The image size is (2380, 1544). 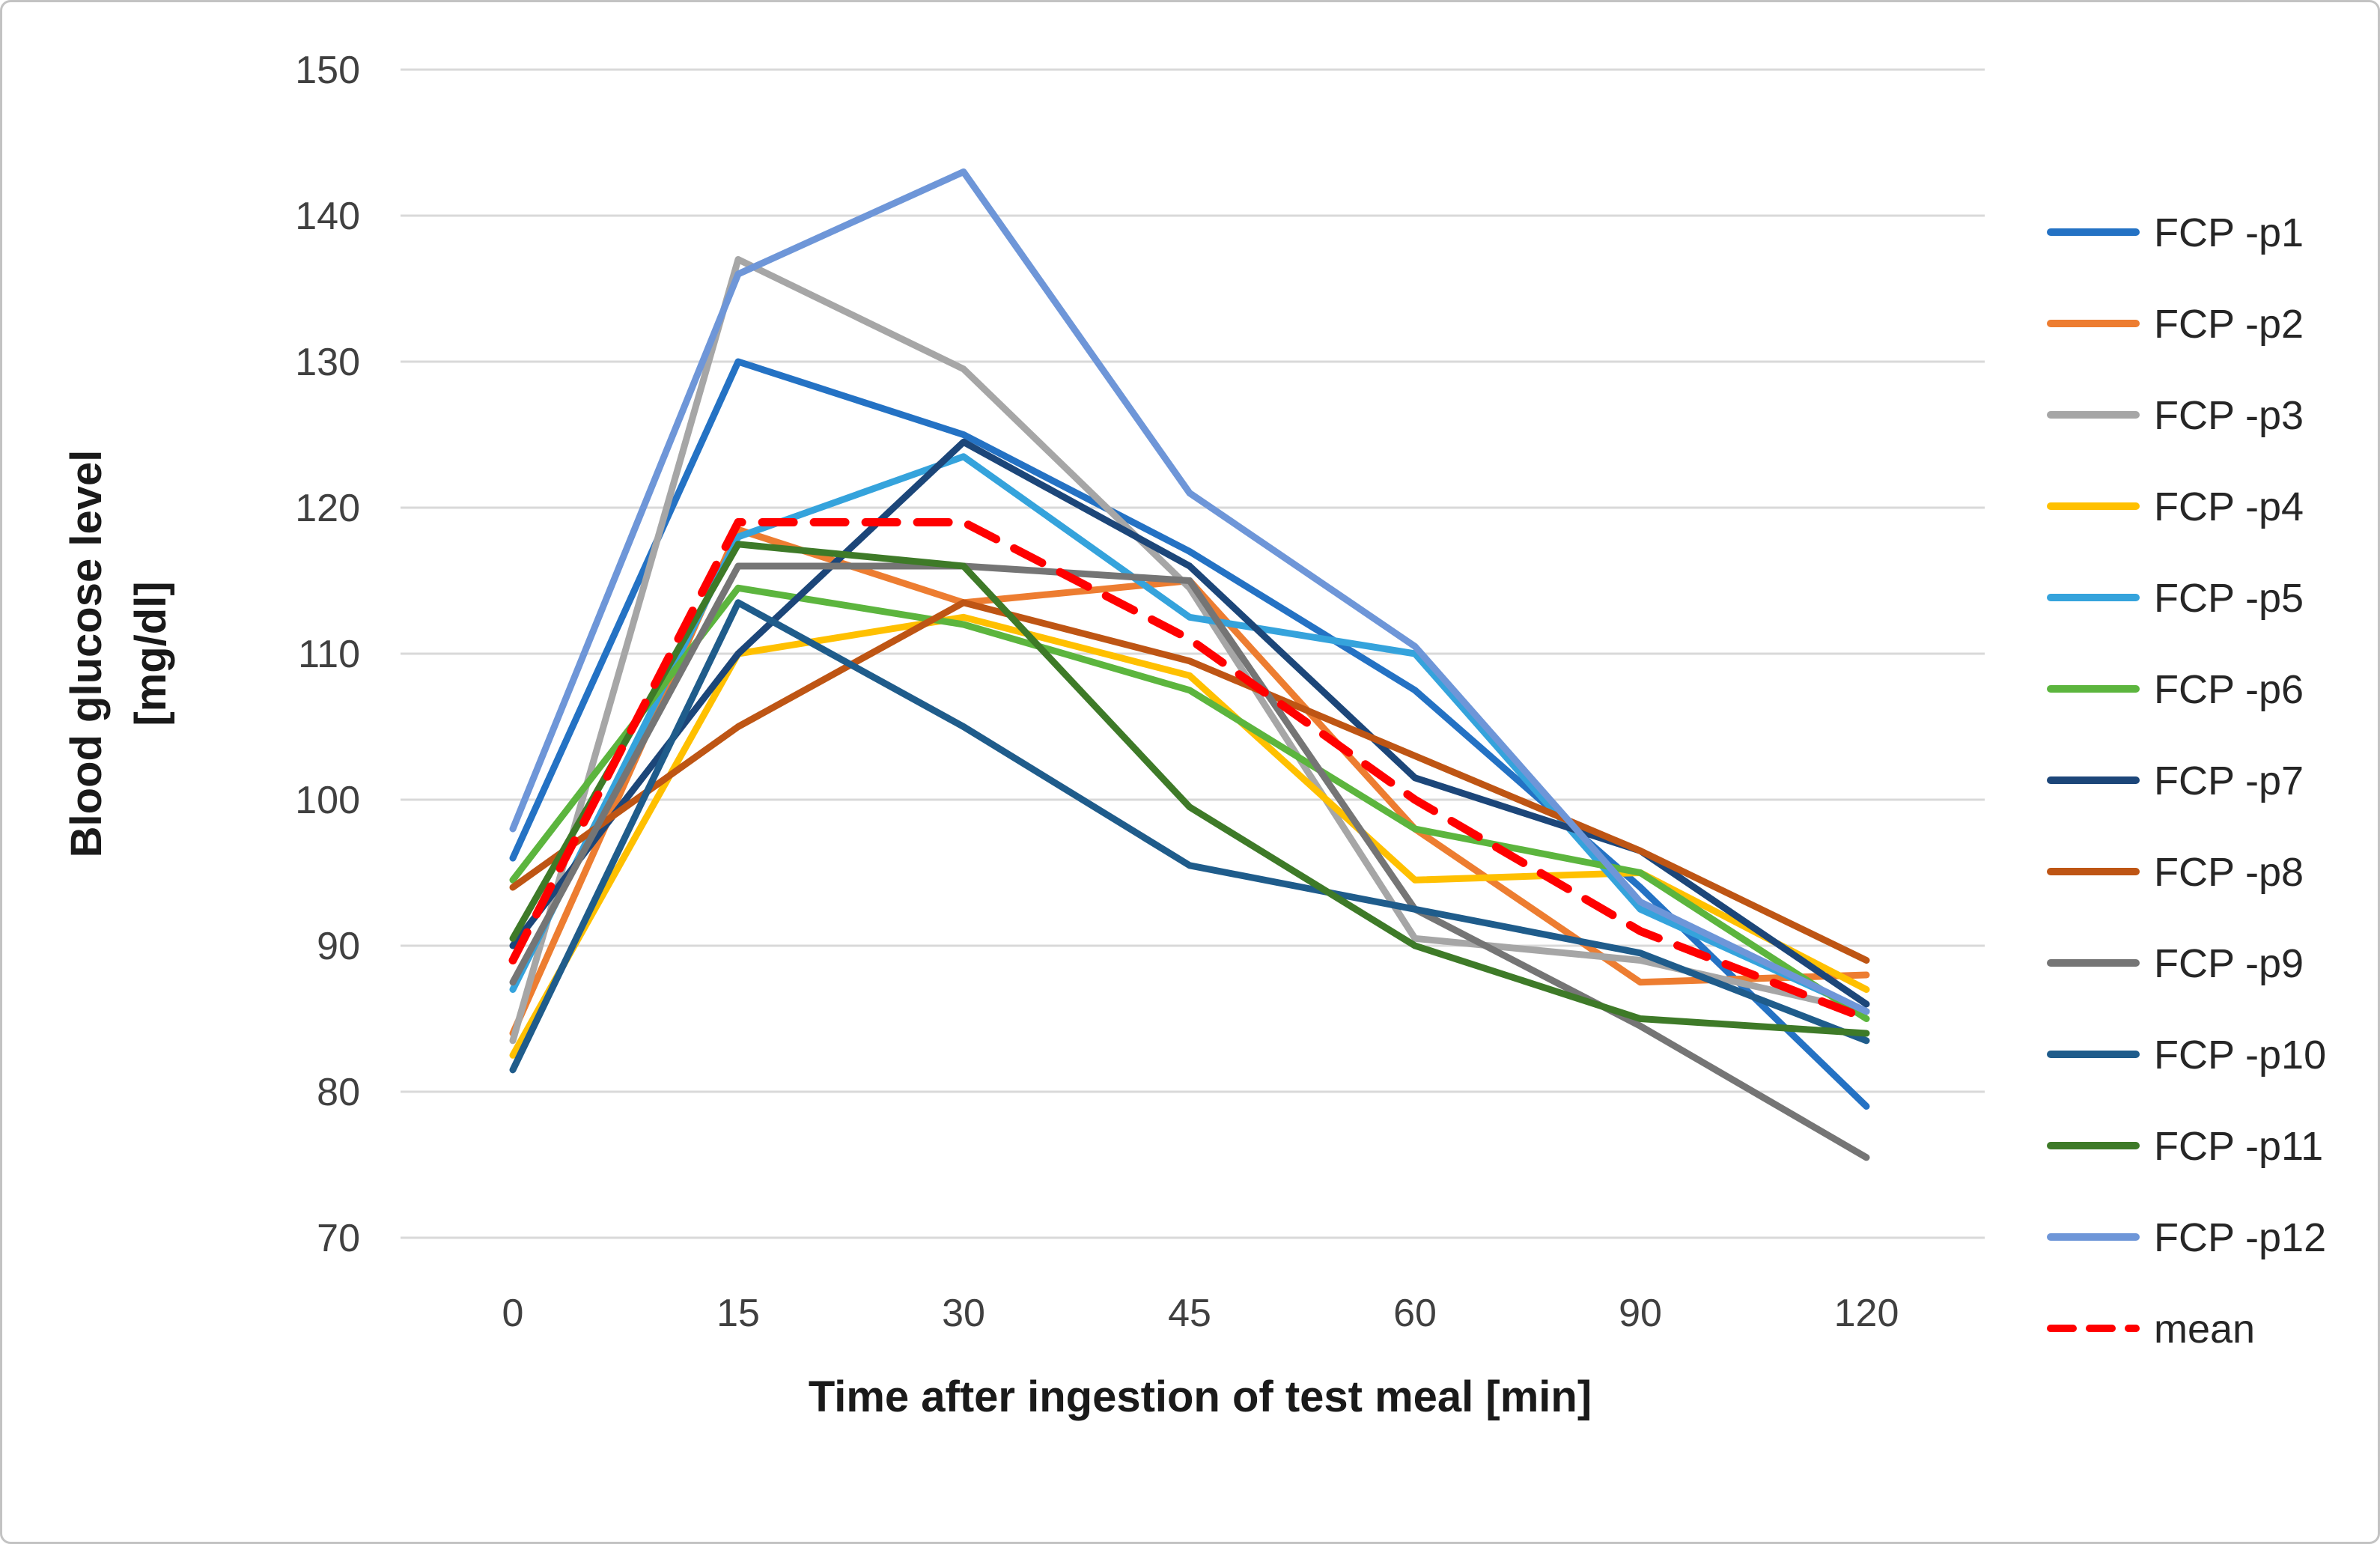 I want to click on legend-item-FCP-p5: FCP -p5, so click(x=2175, y=598).